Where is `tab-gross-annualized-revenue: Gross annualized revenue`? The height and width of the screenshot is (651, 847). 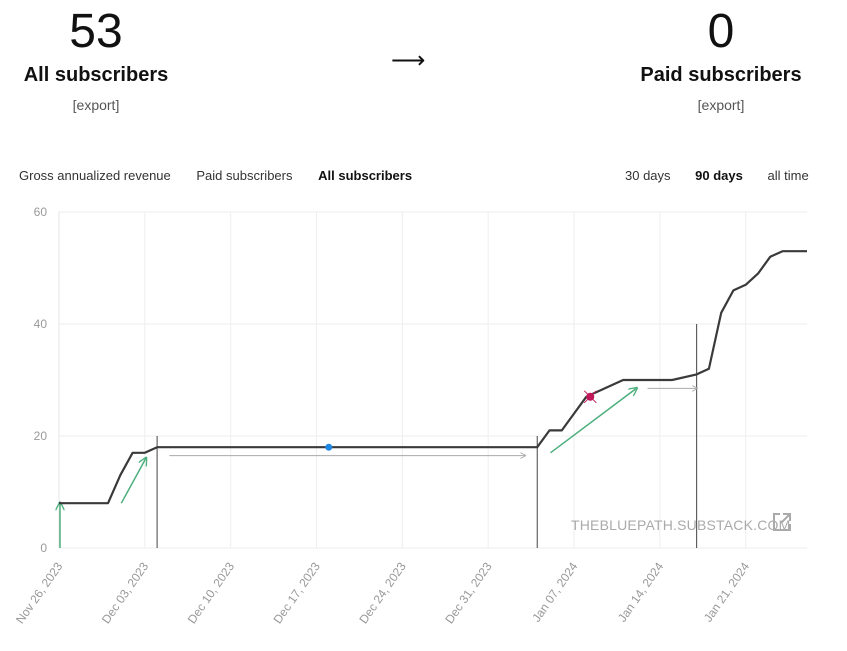
tab-gross-annualized-revenue: Gross annualized revenue is located at coordinates (95, 175).